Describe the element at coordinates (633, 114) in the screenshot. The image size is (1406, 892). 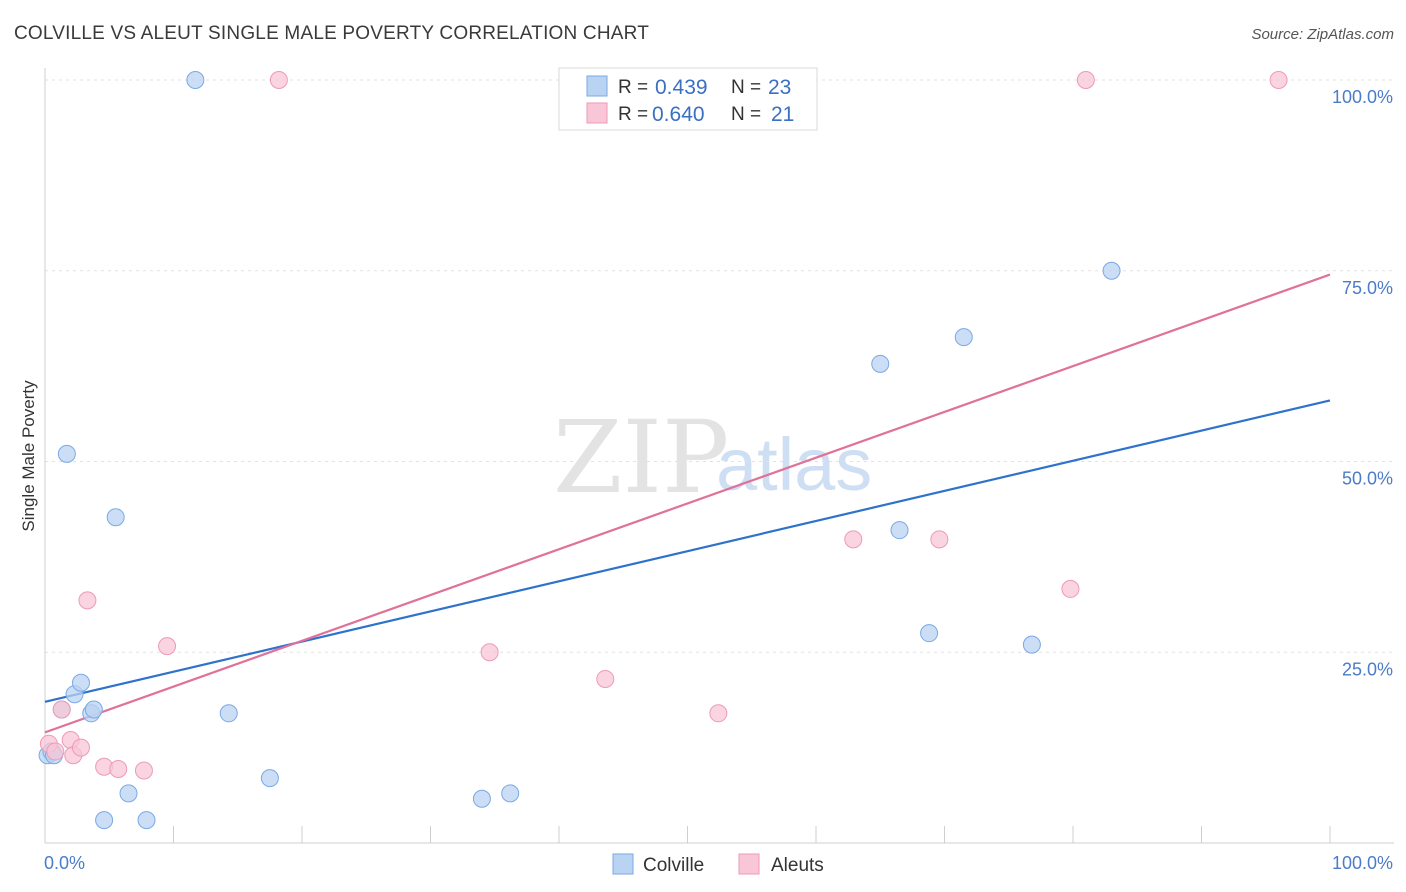
I see `legend-r-label-aleuts: R =` at that location.